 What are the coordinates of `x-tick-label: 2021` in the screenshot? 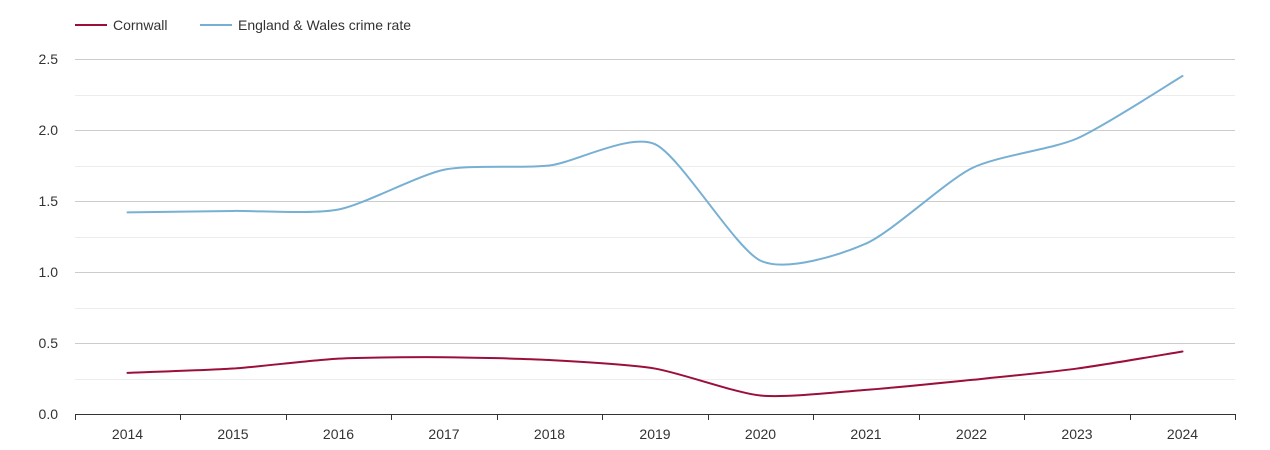 It's located at (865, 434).